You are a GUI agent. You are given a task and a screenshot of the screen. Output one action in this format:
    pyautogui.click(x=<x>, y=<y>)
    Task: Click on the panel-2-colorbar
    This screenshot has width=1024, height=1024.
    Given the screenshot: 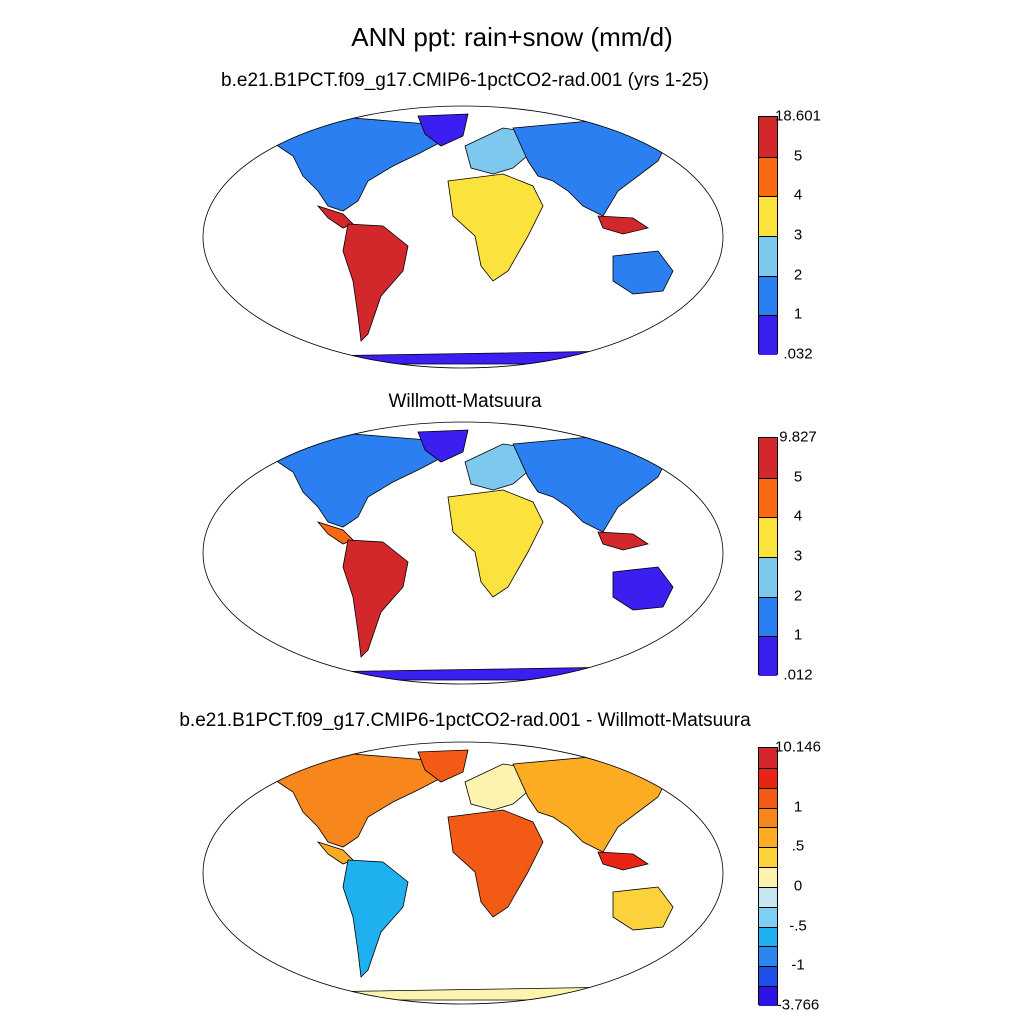 What is the action you would take?
    pyautogui.click(x=768, y=556)
    